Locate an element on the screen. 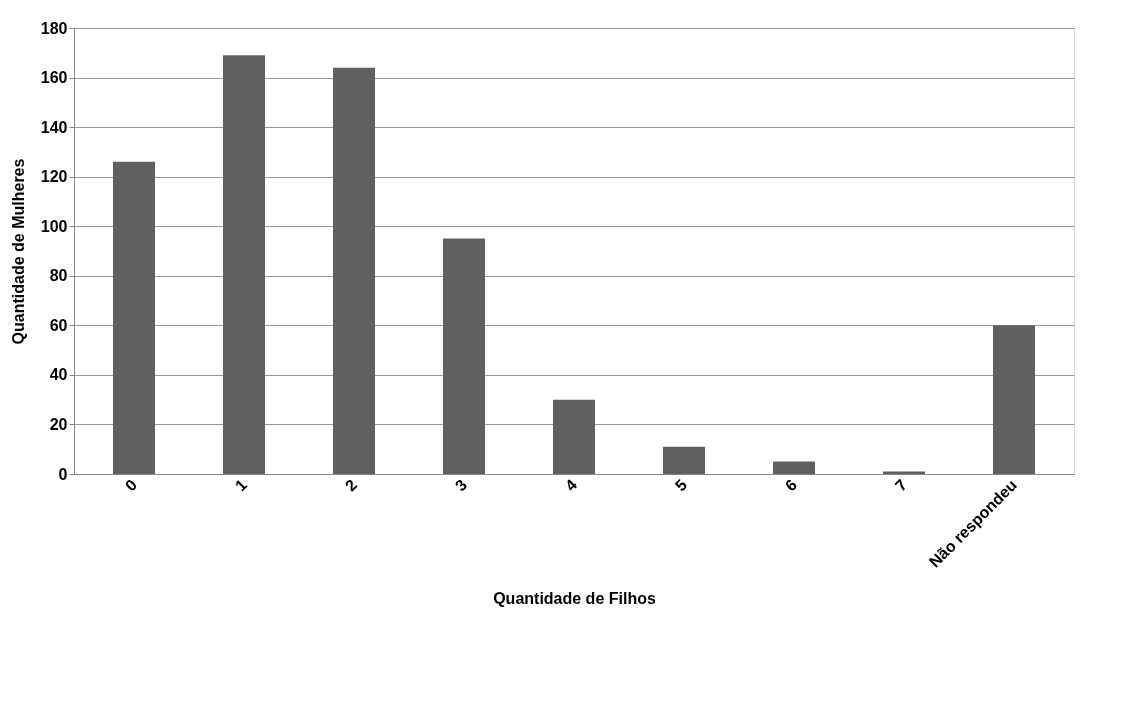  x-axis-title: Quantidade de Filhos is located at coordinates (574, 598).